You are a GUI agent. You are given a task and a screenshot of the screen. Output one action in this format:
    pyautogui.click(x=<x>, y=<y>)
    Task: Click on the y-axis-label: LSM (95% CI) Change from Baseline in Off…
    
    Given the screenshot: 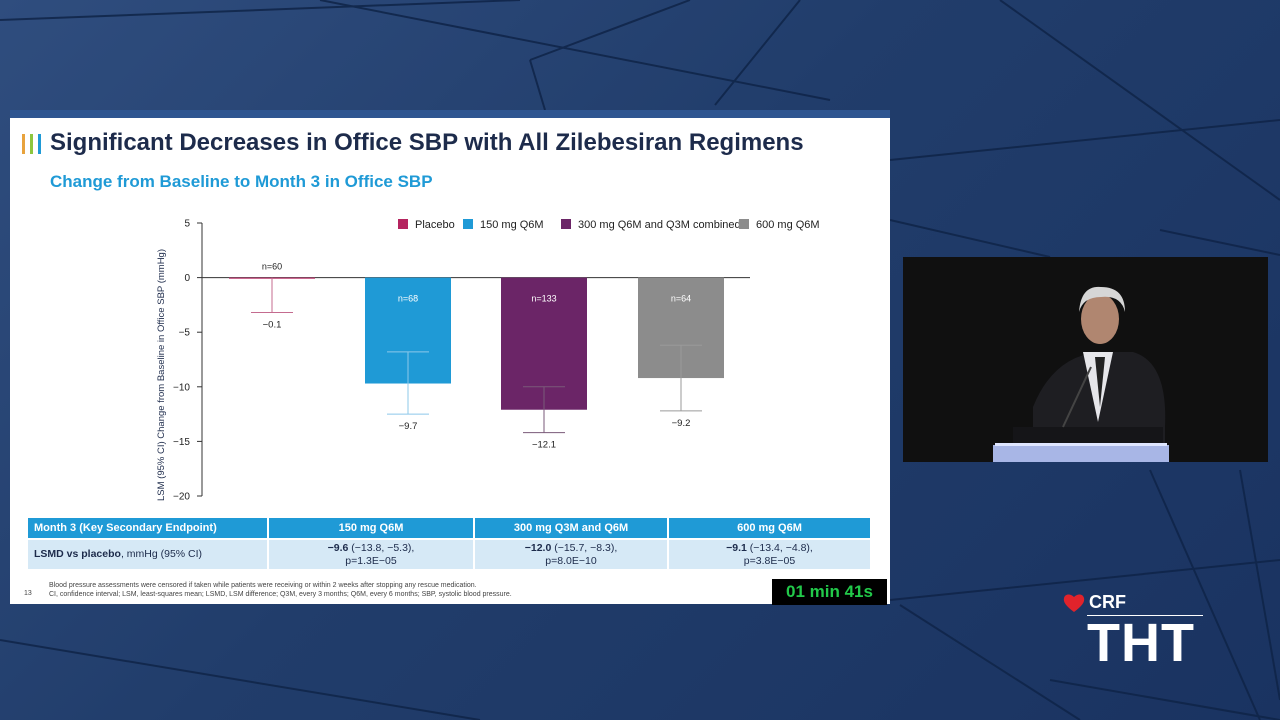 What is the action you would take?
    pyautogui.click(x=161, y=375)
    